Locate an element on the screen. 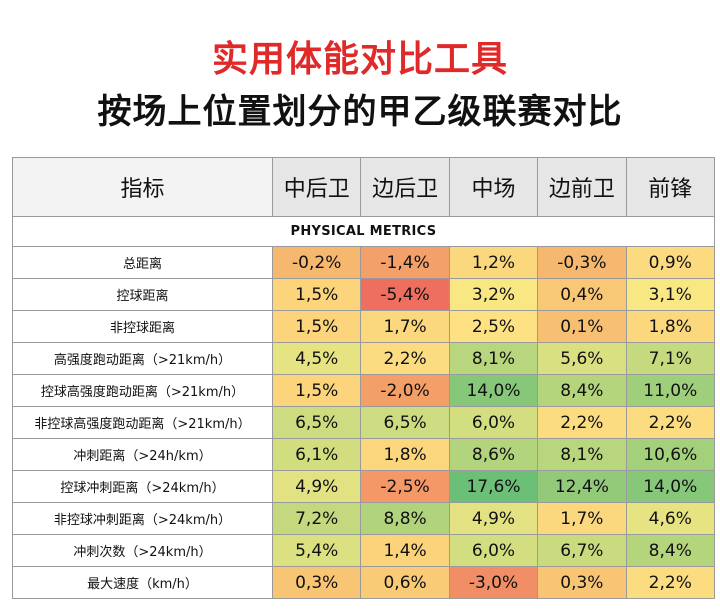 The height and width of the screenshot is (612, 720). position-header: 边后卫 is located at coordinates (405, 187).